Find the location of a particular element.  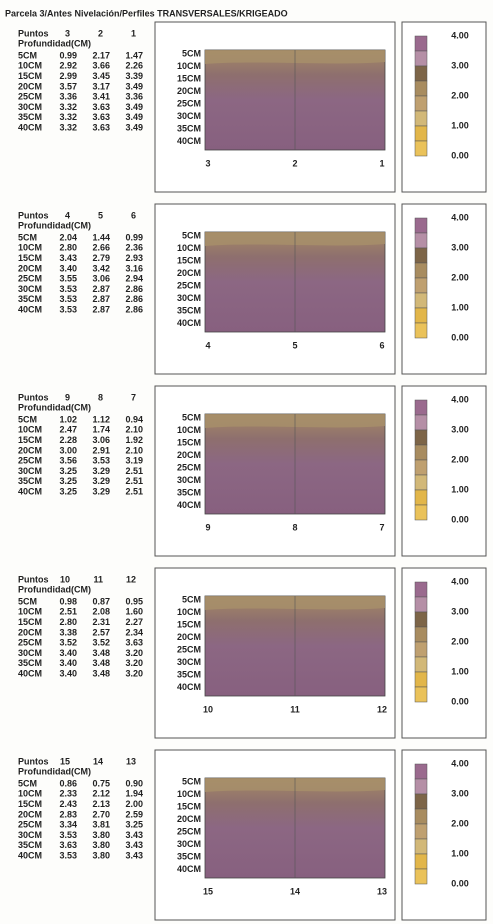

cell-value: 3.17 is located at coordinates (101, 86).